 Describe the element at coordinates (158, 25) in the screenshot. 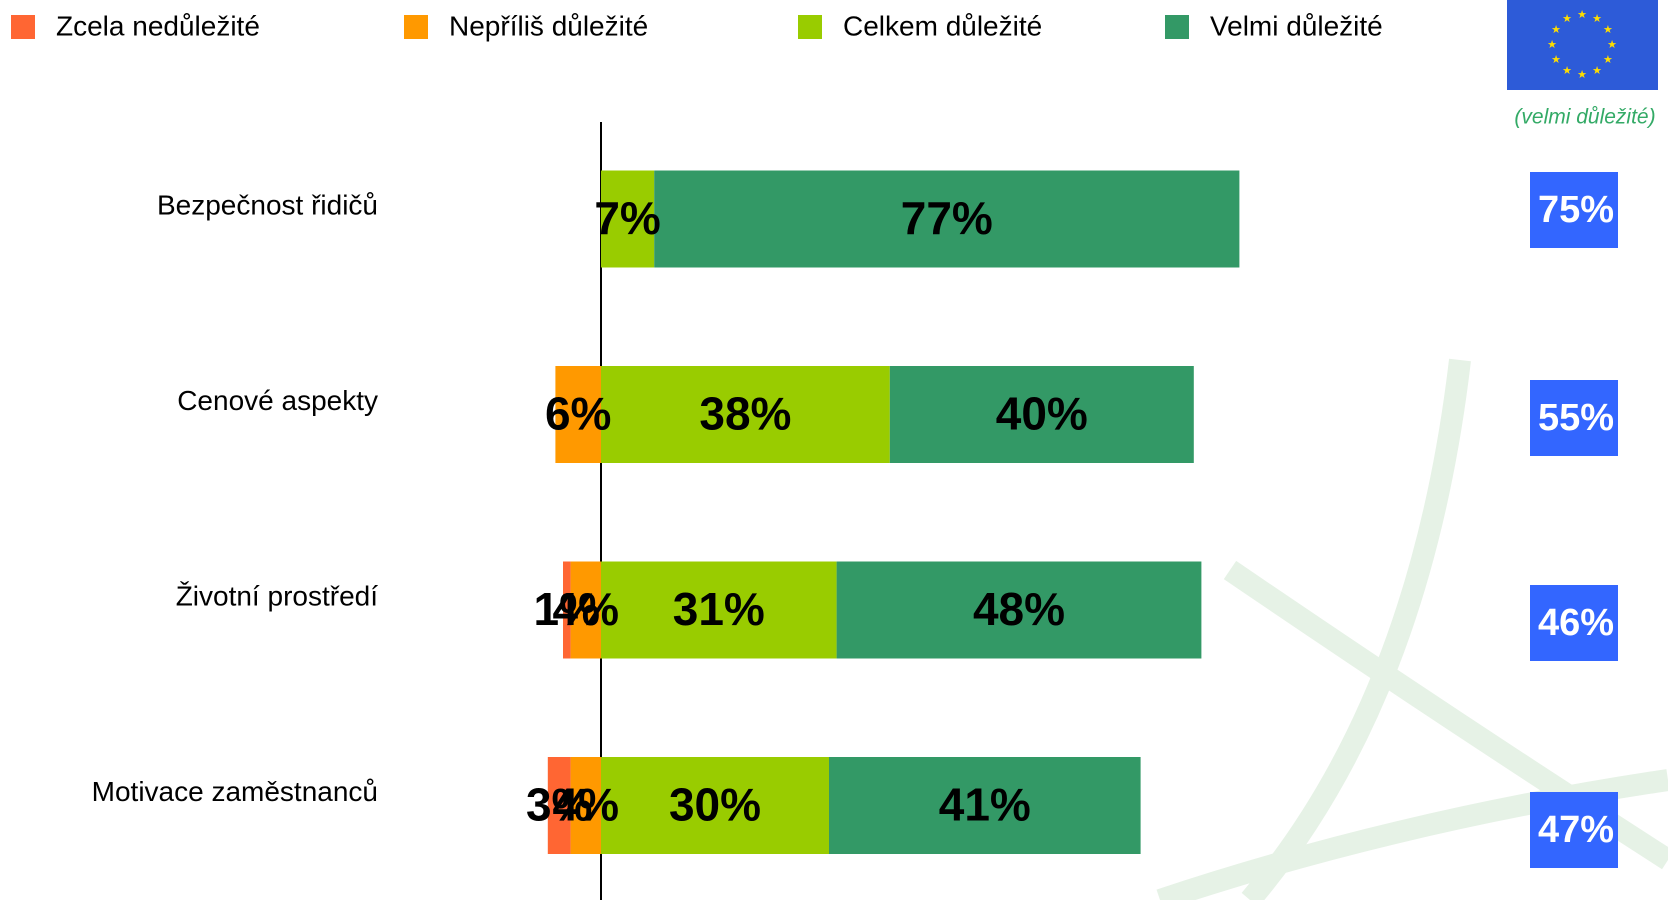

I see `legend-label: Zcela nedůležité` at that location.